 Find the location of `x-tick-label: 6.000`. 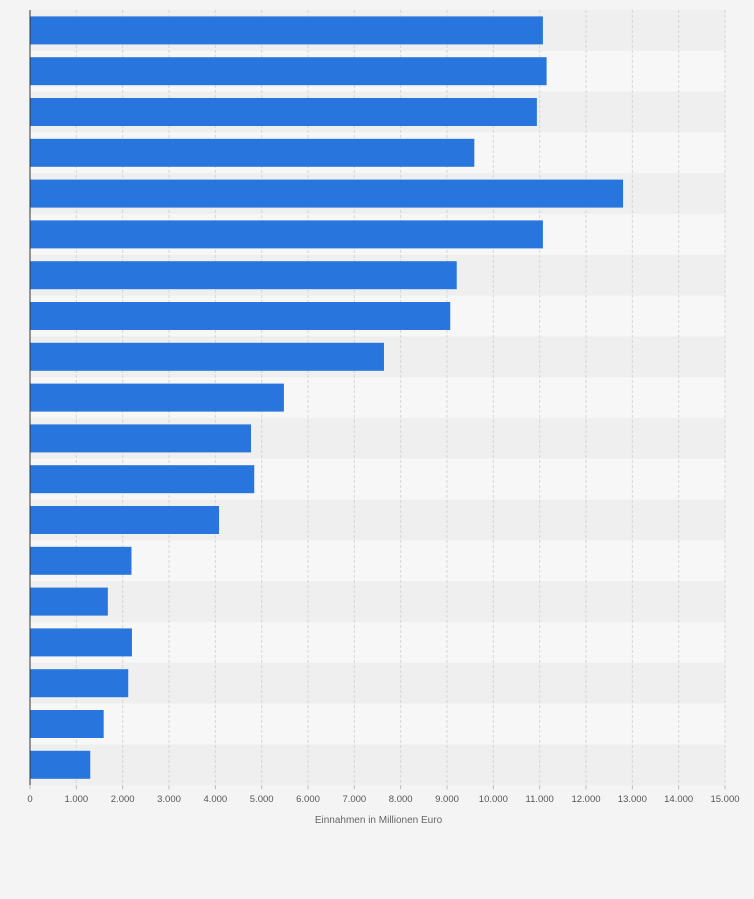

x-tick-label: 6.000 is located at coordinates (308, 799).